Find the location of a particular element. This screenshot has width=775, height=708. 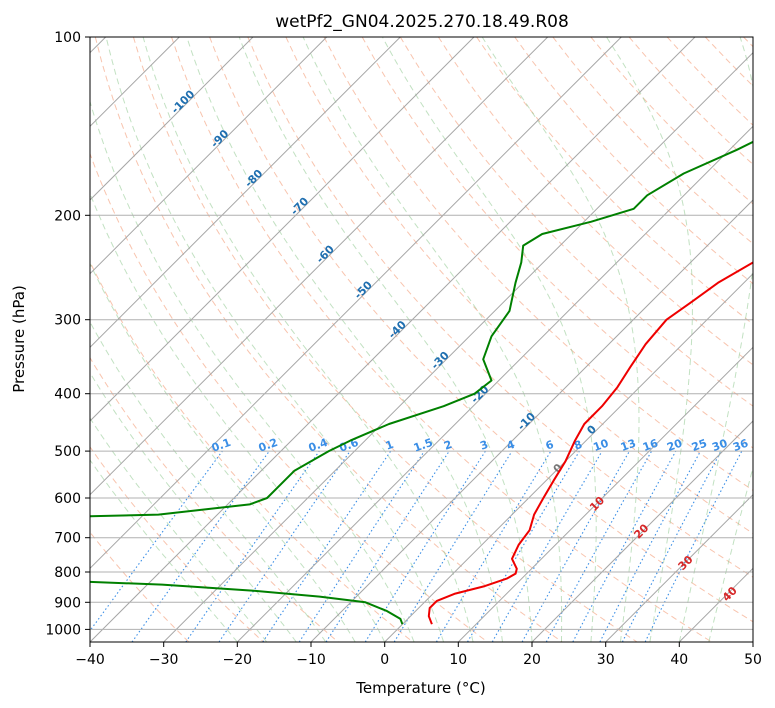

mixing-ratio-label: 0.2 is located at coordinates (268, 445).